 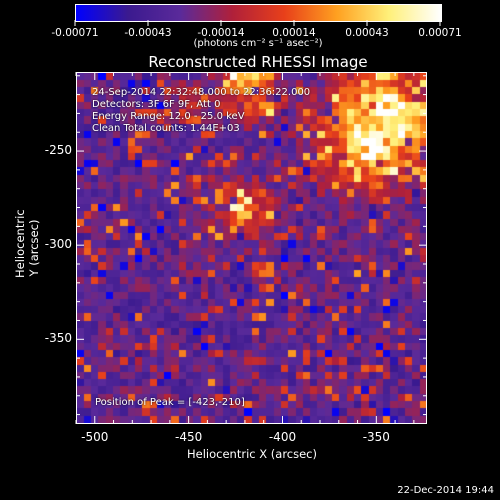 What do you see at coordinates (168, 116) in the screenshot?
I see `annotation-energy-range: Energy Range: 12.0 - 25.0 keV` at bounding box center [168, 116].